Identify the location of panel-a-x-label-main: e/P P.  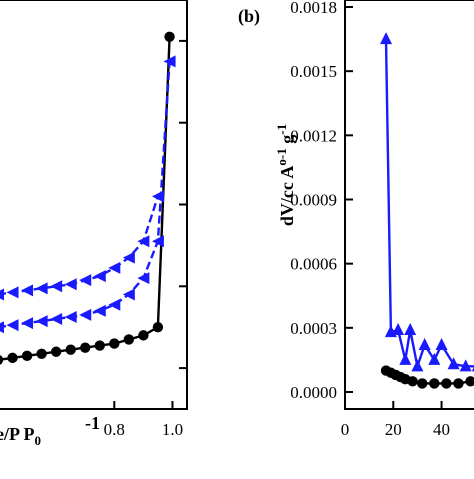
(17, 434).